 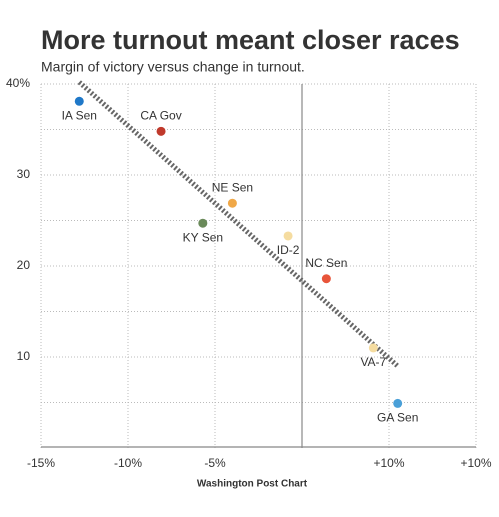 What do you see at coordinates (128, 463) in the screenshot?
I see `x-tick-label: -10%` at bounding box center [128, 463].